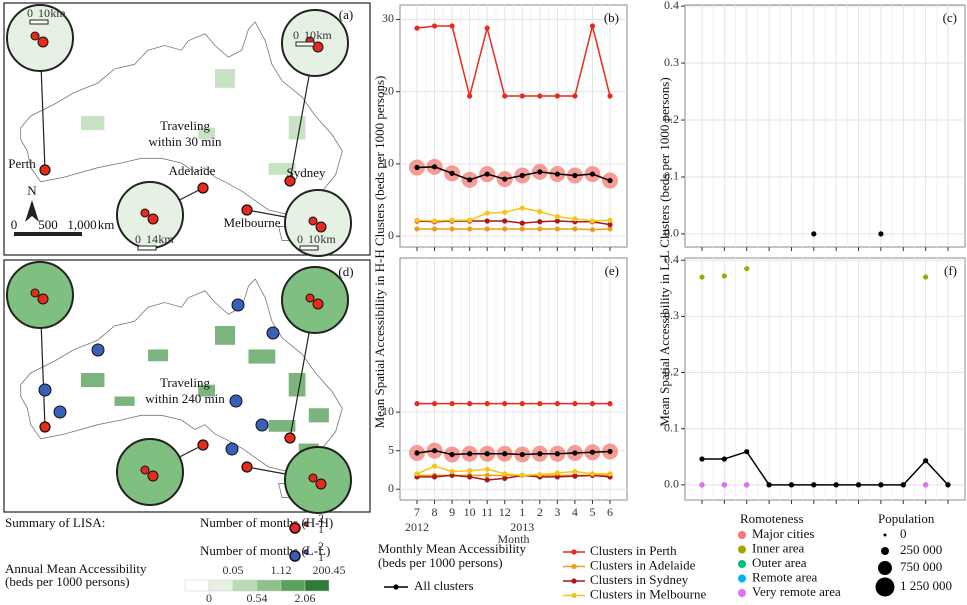 The height and width of the screenshot is (605, 967). What do you see at coordinates (540, 512) in the screenshot?
I see `x-tick-label: 2` at bounding box center [540, 512].